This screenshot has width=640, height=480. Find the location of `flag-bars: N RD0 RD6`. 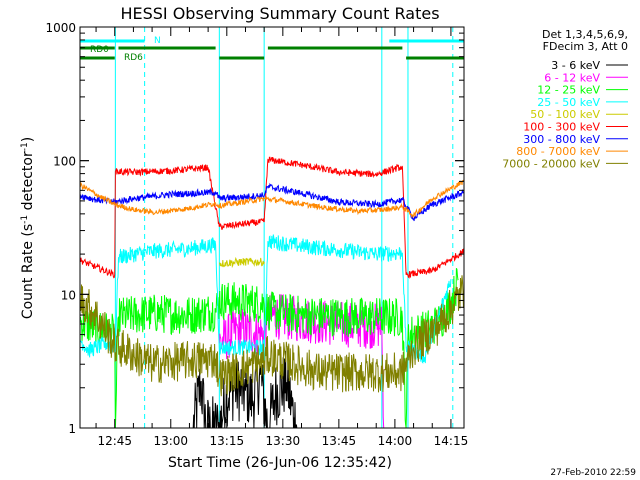

flag-bars: N RD0 RD6 is located at coordinates (272, 49).